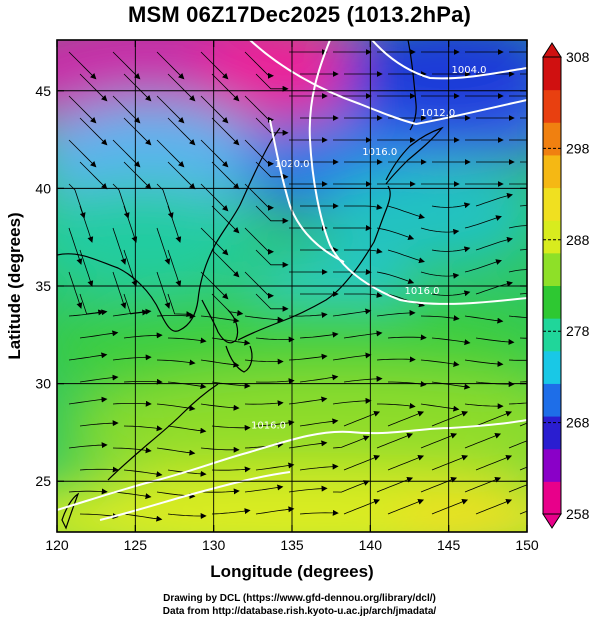  Describe the element at coordinates (578, 423) in the screenshot. I see `colorbar-tick-label-268: 268` at that location.